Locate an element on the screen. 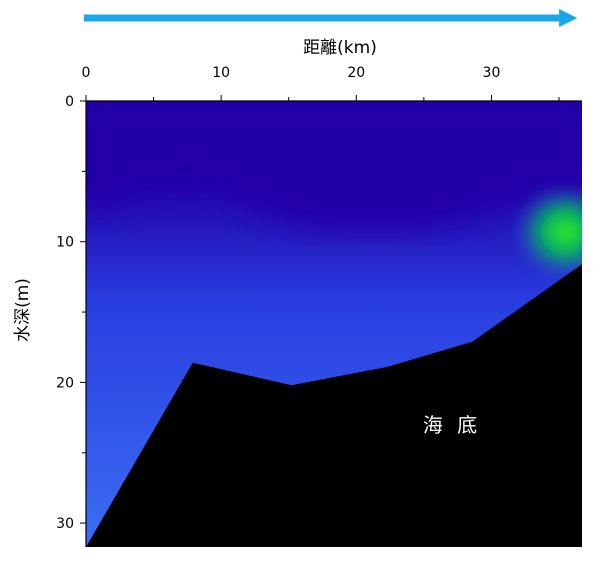  x-axis-ticks: 0 10 20 30 is located at coordinates (321, 83).